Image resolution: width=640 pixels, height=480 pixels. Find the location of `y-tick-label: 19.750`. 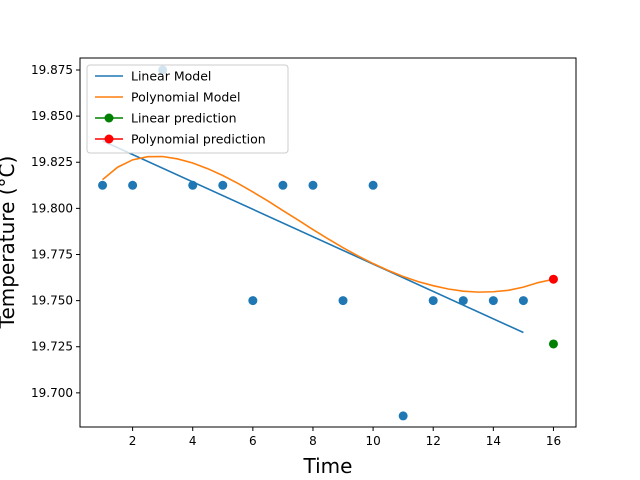

y-tick-label: 19.750 is located at coordinates (52, 301).